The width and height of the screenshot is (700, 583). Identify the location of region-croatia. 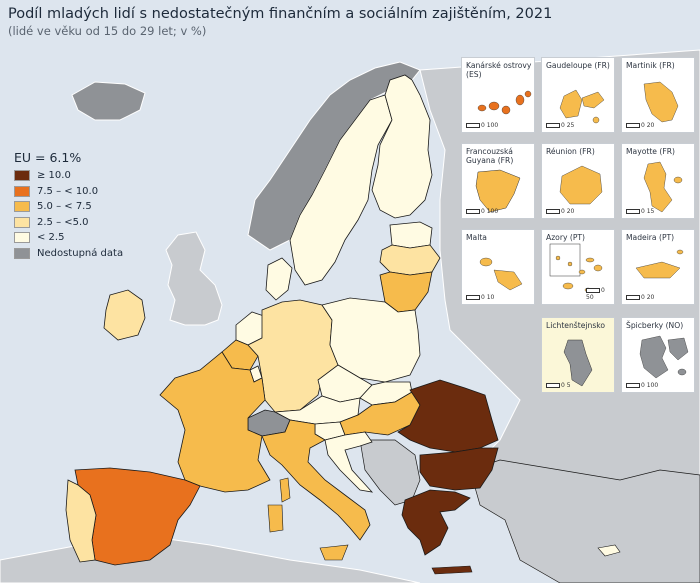
(349, 462).